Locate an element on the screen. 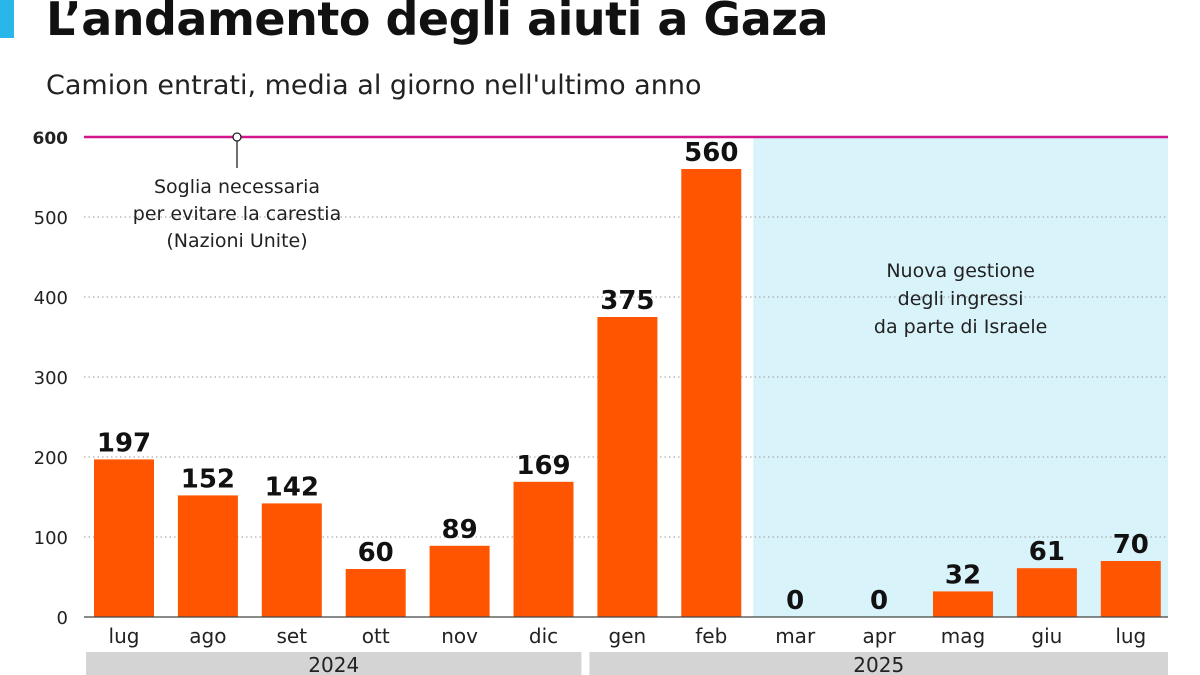  year-label: 2025 is located at coordinates (878, 664).